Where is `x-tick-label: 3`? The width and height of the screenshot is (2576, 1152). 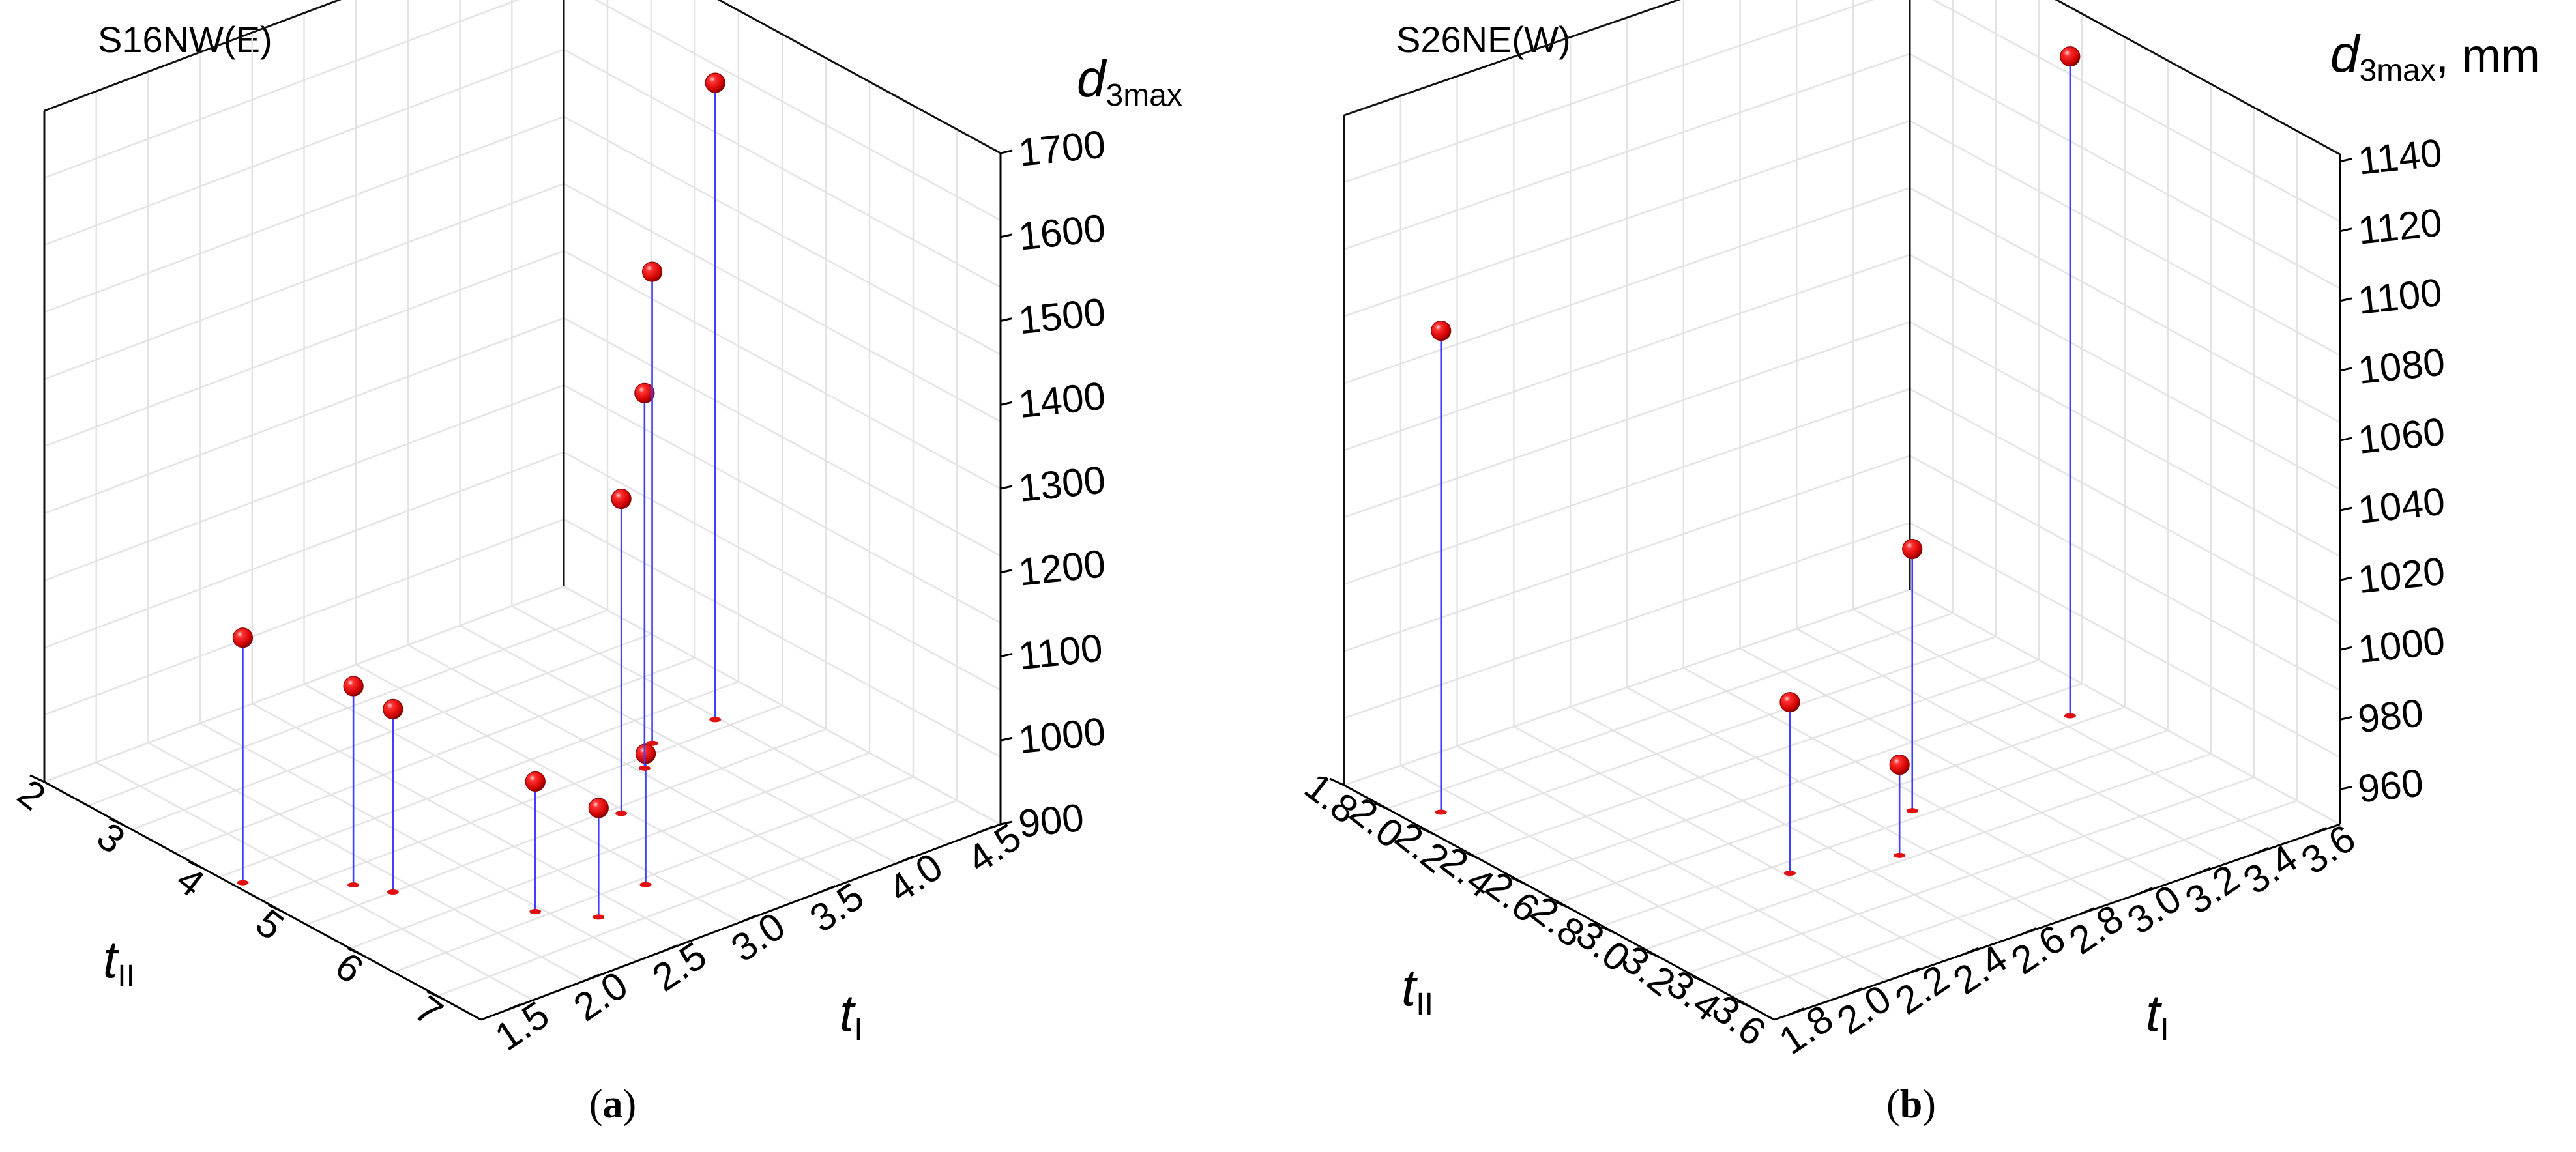 x-tick-label: 3 is located at coordinates (111, 838).